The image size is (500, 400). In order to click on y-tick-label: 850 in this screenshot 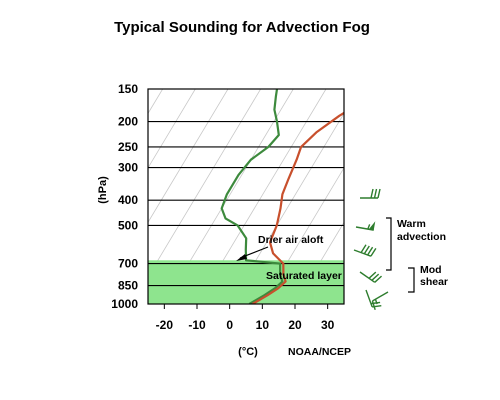, I will do `click(128, 286)`.